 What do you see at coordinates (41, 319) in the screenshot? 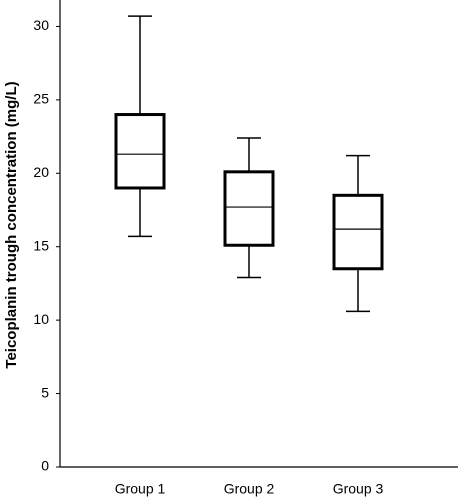
I see `y-tick-label: 10` at bounding box center [41, 319].